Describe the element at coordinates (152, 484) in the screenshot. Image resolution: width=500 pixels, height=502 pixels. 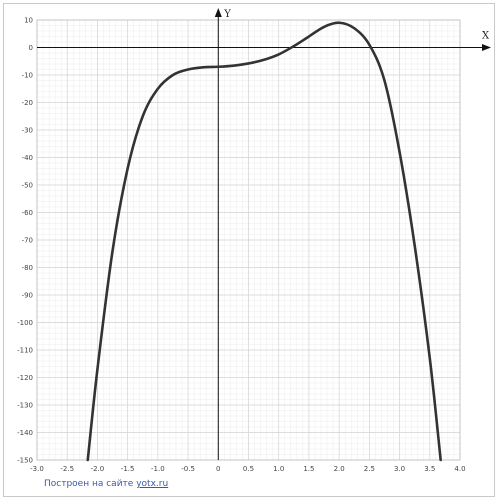
I see `credit-link: yotx.ru` at that location.